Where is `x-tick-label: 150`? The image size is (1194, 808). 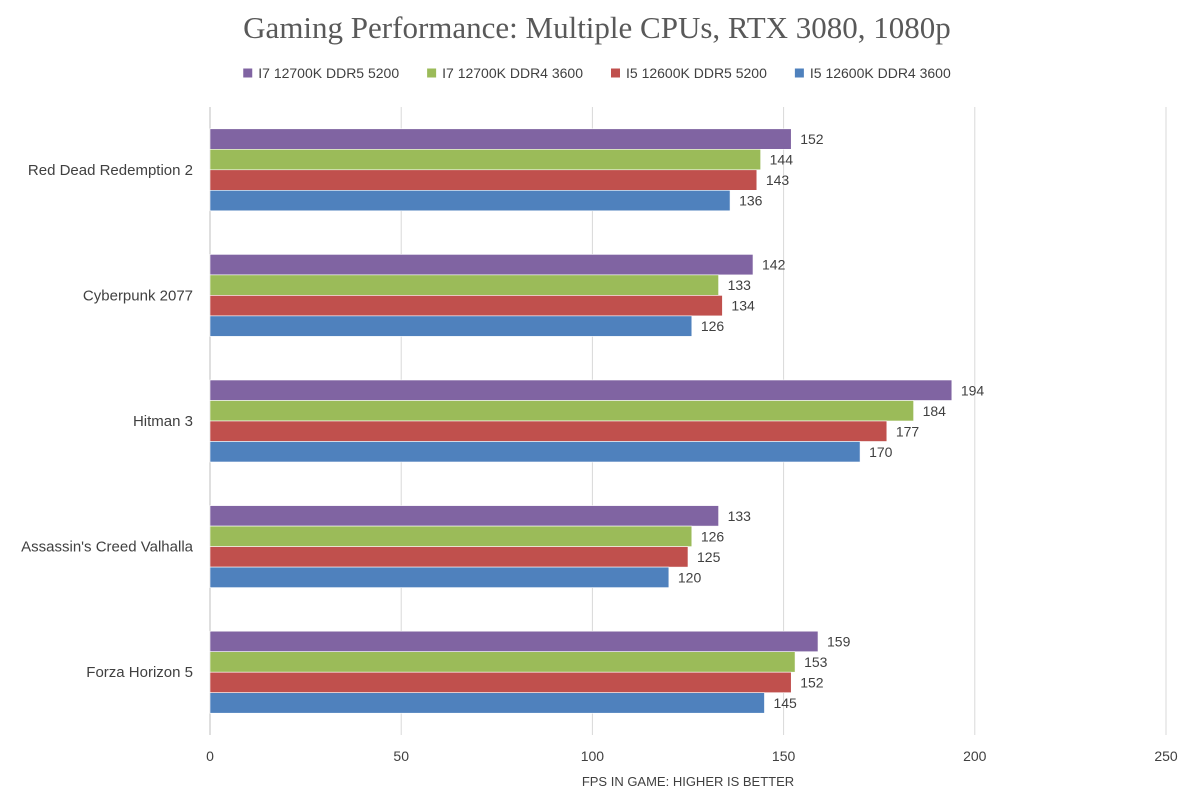 x-tick-label: 150 is located at coordinates (784, 756).